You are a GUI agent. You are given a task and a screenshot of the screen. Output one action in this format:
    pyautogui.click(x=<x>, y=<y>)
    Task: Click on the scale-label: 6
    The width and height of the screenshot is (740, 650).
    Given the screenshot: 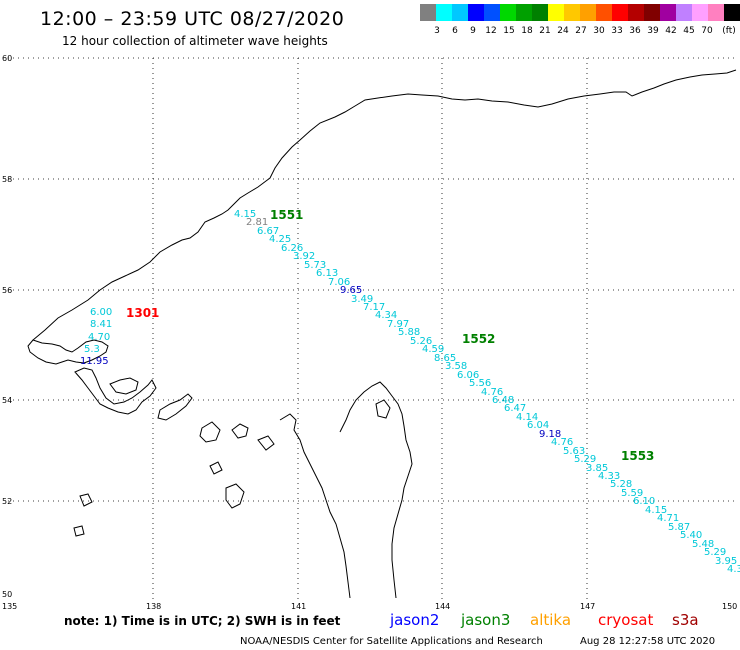 What is the action you would take?
    pyautogui.click(x=455, y=31)
    